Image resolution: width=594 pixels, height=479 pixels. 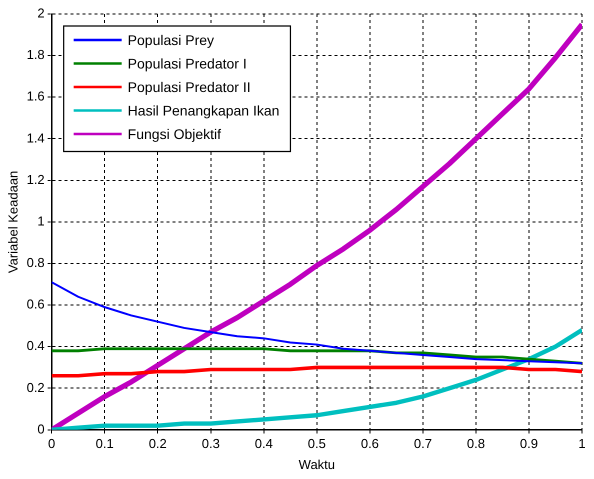 What do you see at coordinates (35, 138) in the screenshot?
I see `y-tick-label: 1.4` at bounding box center [35, 138].